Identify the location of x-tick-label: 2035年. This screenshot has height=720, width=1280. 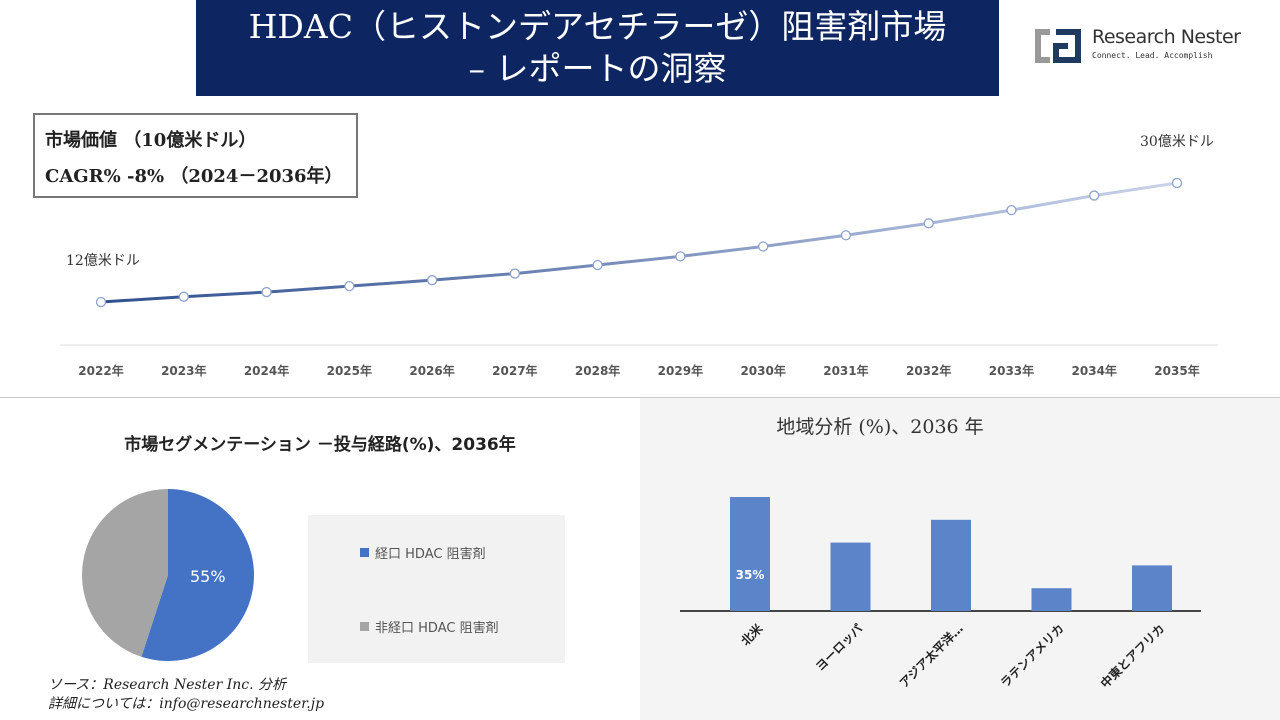
(1177, 371).